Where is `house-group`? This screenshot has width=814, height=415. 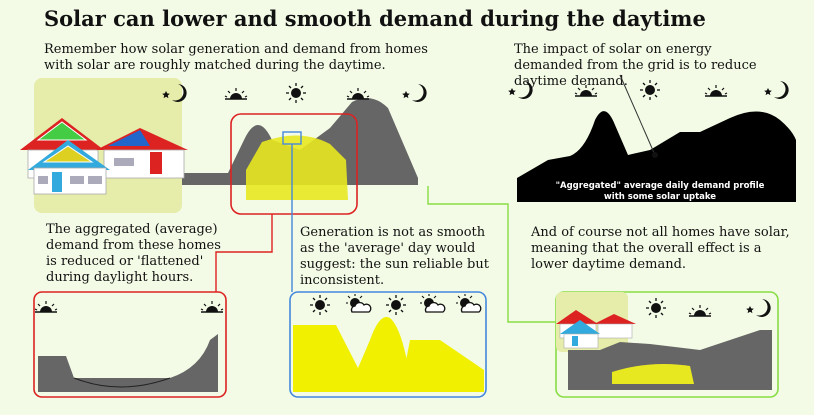
house-group is located at coordinates (104, 156).